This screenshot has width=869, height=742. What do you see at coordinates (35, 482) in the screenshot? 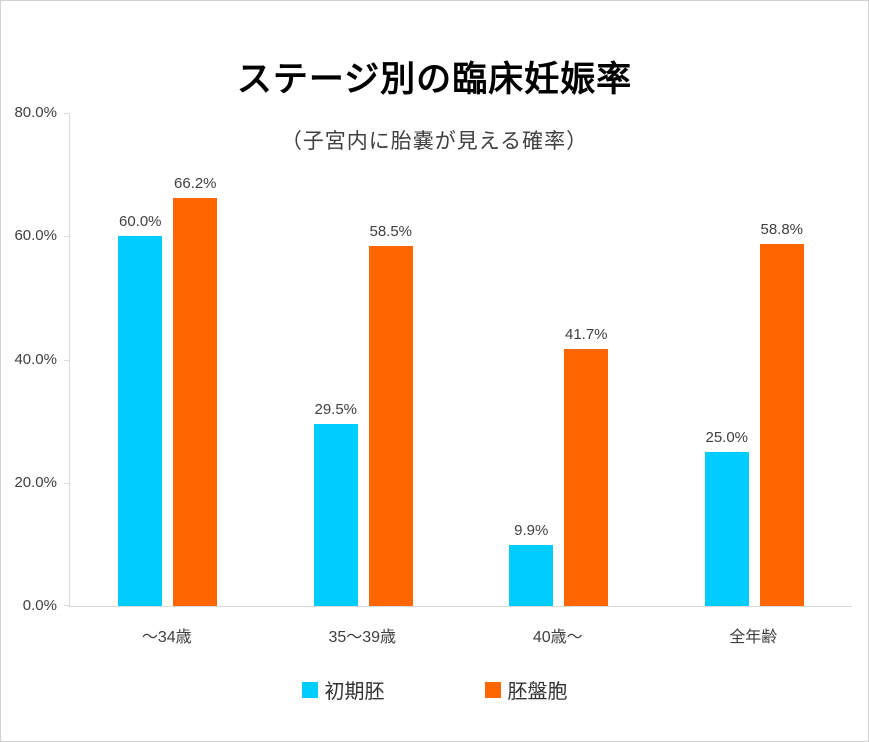
I see `y-axis-label: 20.0%` at bounding box center [35, 482].